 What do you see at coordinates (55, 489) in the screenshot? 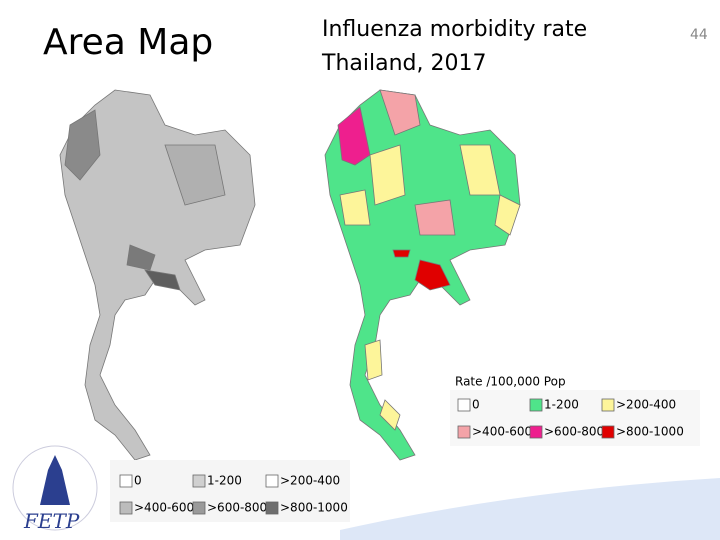
I see `logo: FETP` at bounding box center [55, 489].